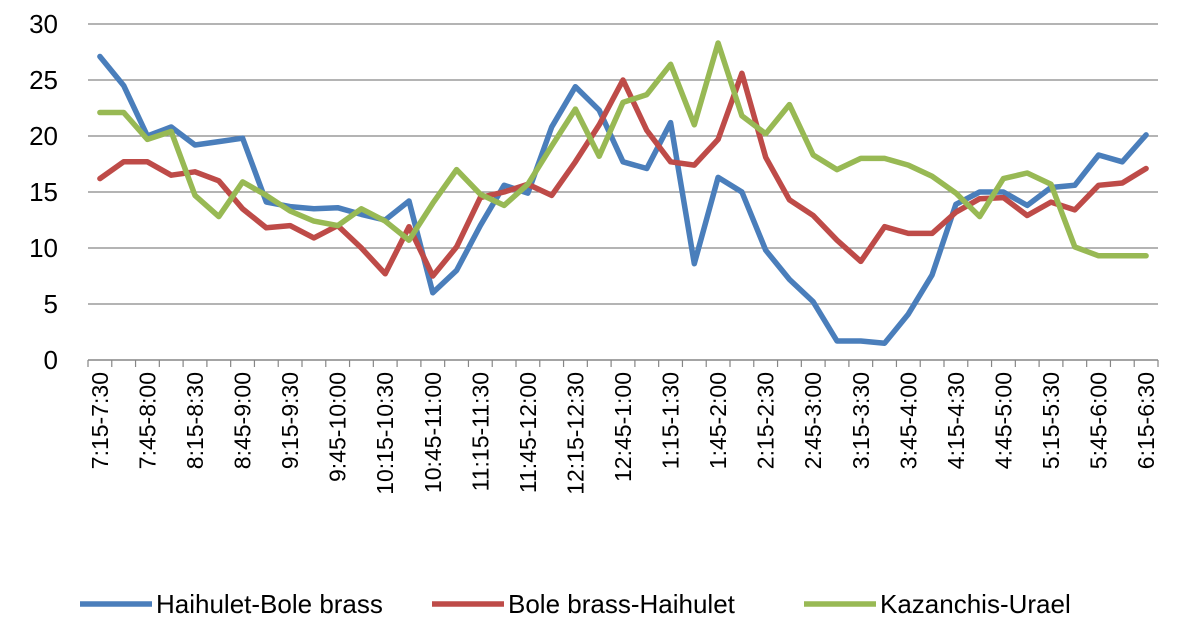 The height and width of the screenshot is (626, 1181). Describe the element at coordinates (385, 433) in the screenshot. I see `x-tick-label: 10:15-10:30` at that location.